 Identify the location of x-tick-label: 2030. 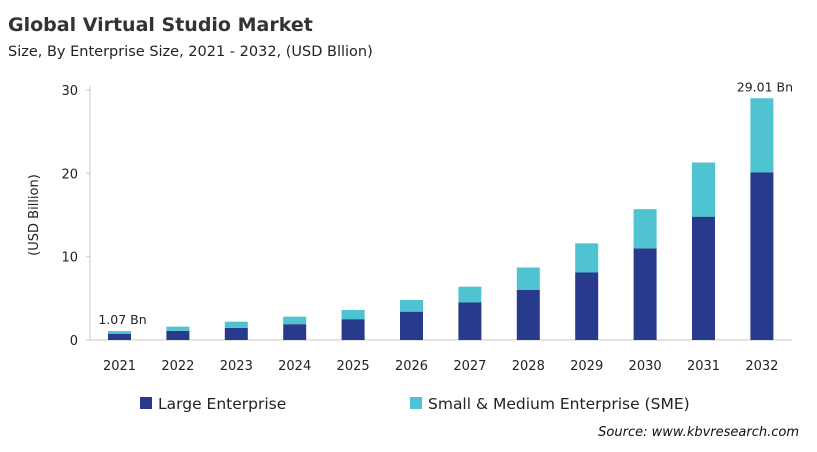
(645, 366).